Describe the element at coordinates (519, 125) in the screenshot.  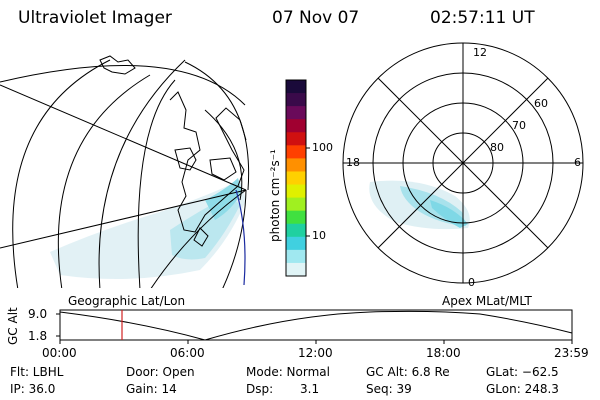
I see `mlat-label-70: 70` at that location.